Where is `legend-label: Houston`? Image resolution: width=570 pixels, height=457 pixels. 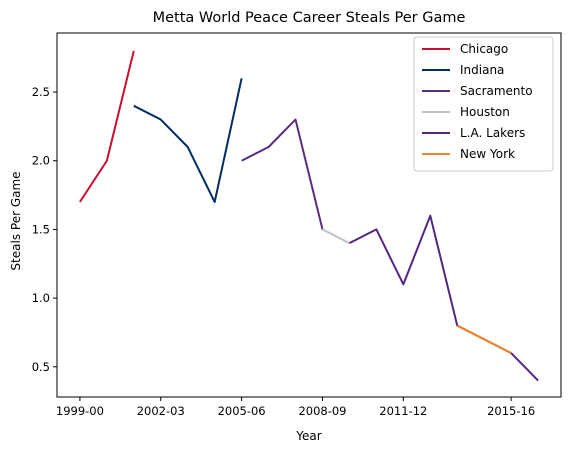 legend-label: Houston is located at coordinates (485, 112).